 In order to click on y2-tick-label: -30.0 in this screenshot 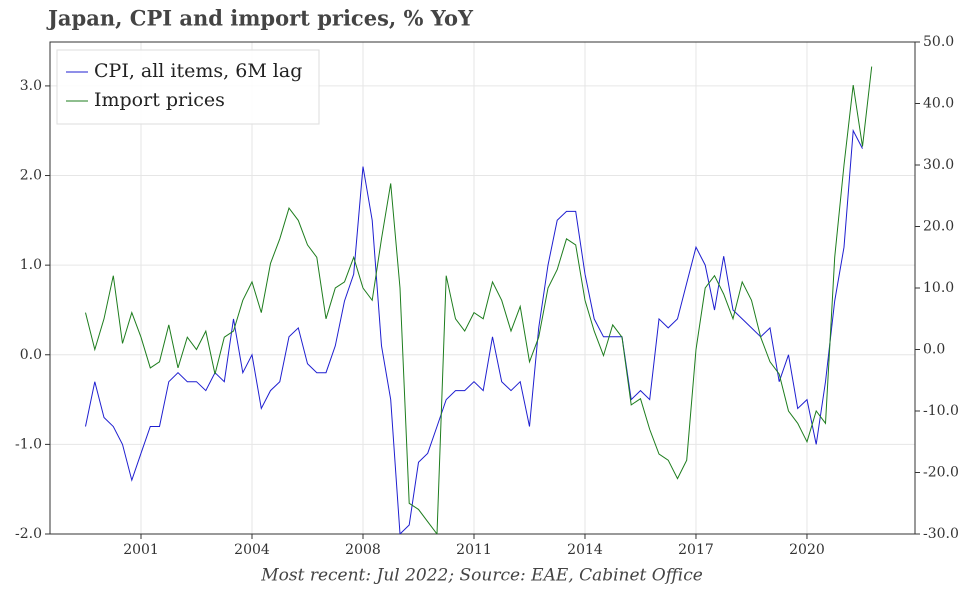, I will do `click(941, 534)`.